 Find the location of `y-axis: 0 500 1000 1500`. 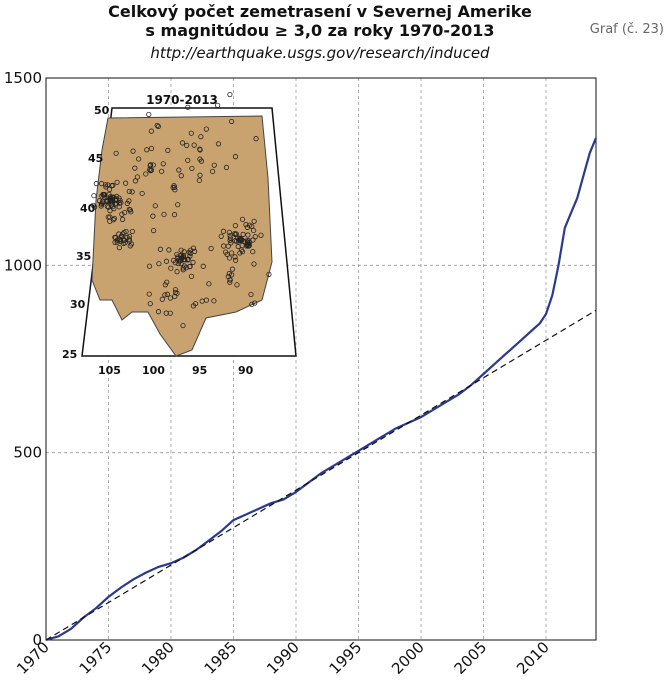

y-axis: 0 500 1000 1500 is located at coordinates (23, 359).